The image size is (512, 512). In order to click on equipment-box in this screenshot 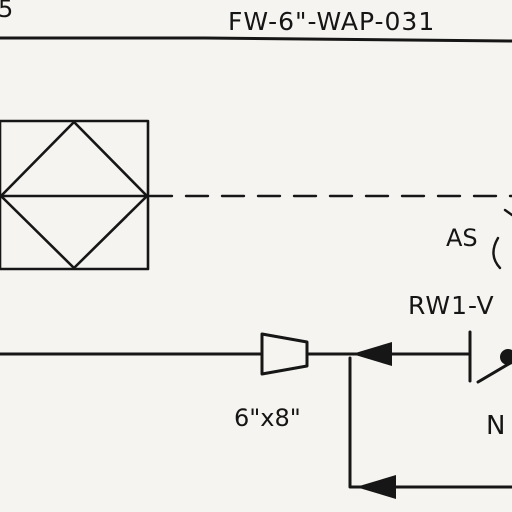, I will do `click(75, 195)`.